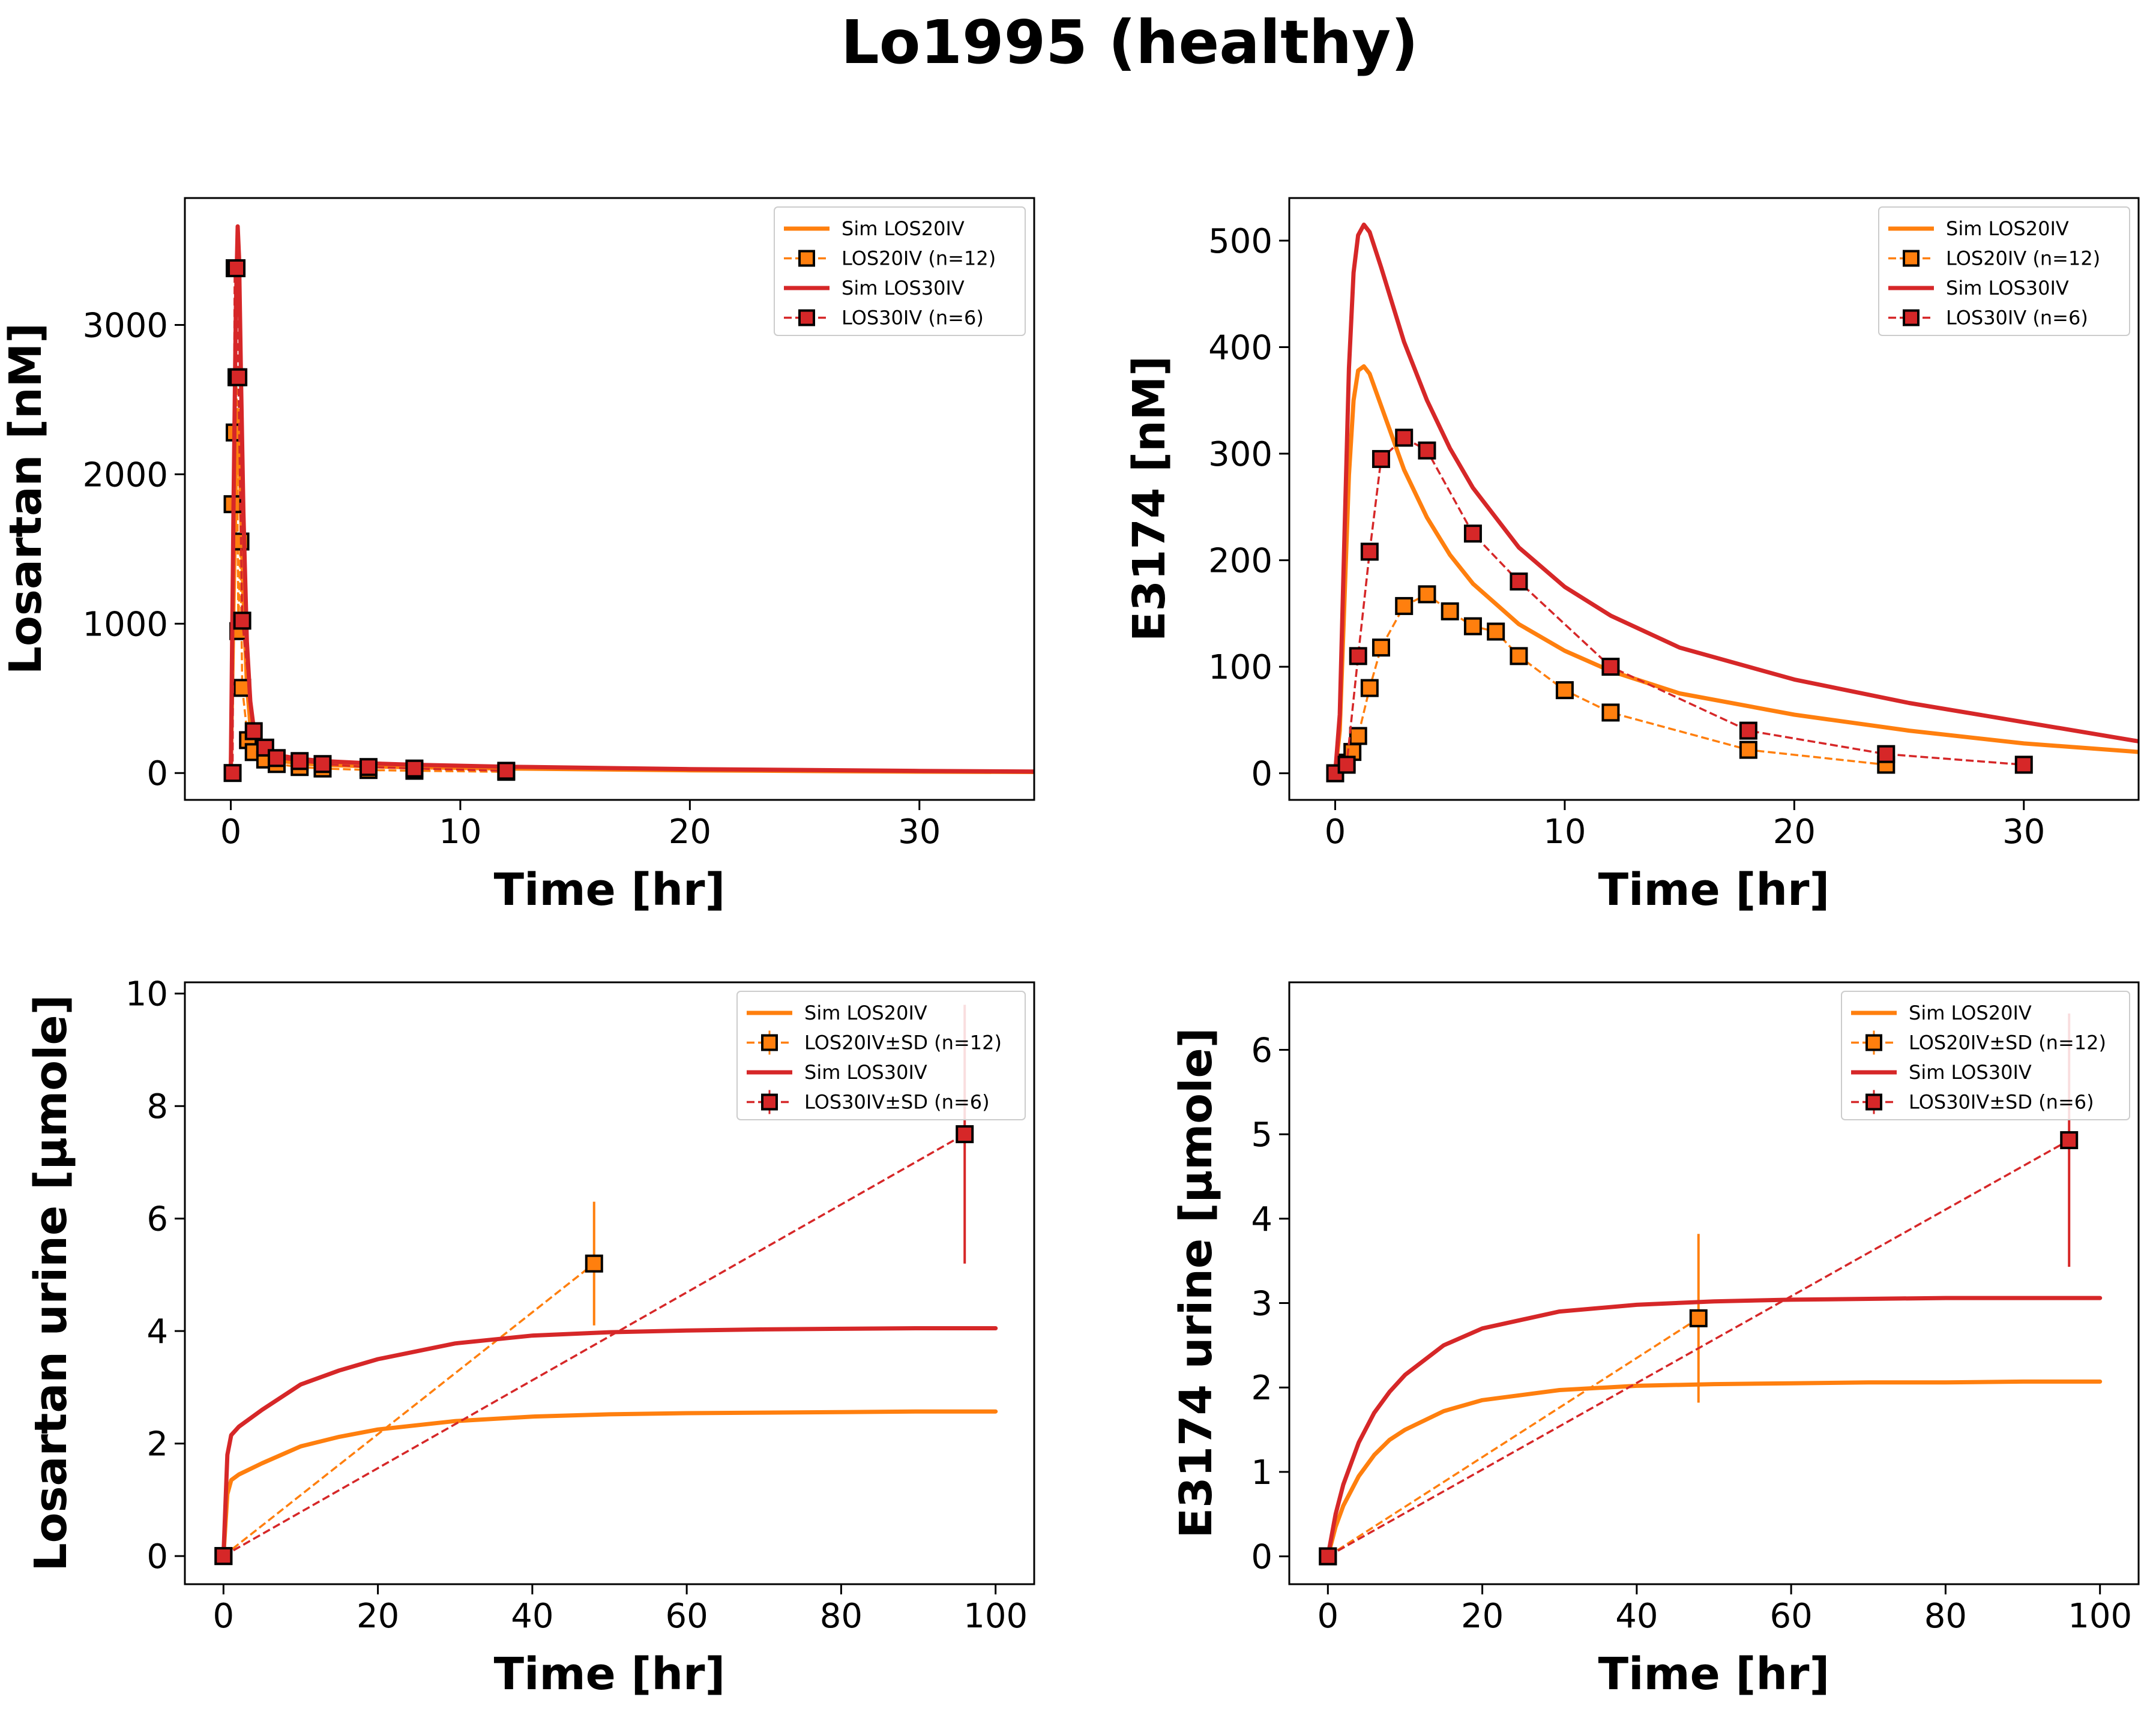 The image size is (2156, 1709). What do you see at coordinates (1327, 1616) in the screenshot?
I see `x-tick-label: 0` at bounding box center [1327, 1616].